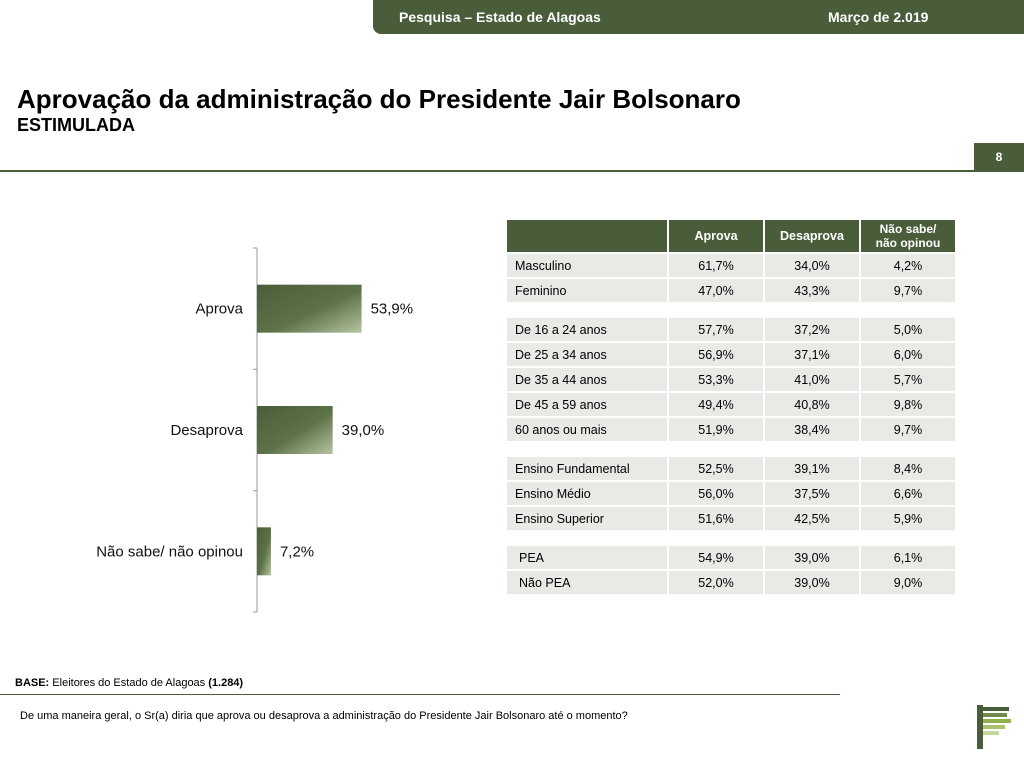 This screenshot has height=768, width=1024. Describe the element at coordinates (76, 125) in the screenshot. I see `page-subtitle: ESTIMULADA` at that location.